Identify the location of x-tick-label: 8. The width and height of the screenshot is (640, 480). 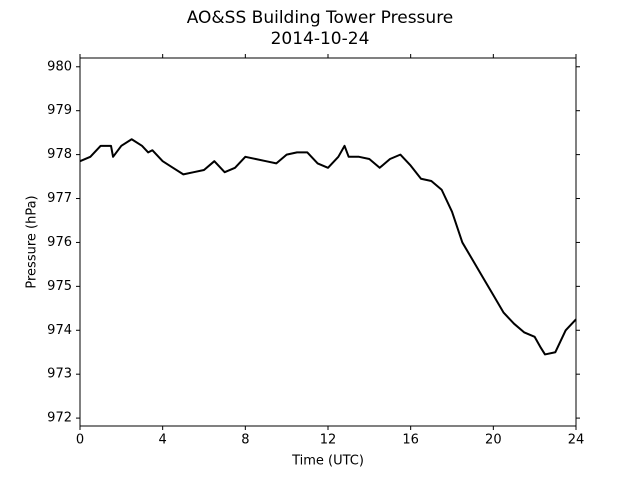
(245, 440).